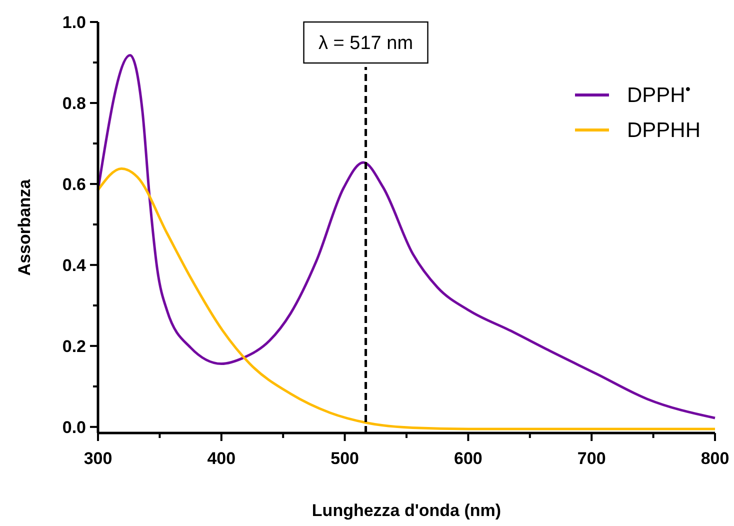 This screenshot has width=734, height=526. Describe the element at coordinates (24, 227) in the screenshot. I see `y-axis-title: Assorbanza` at that location.